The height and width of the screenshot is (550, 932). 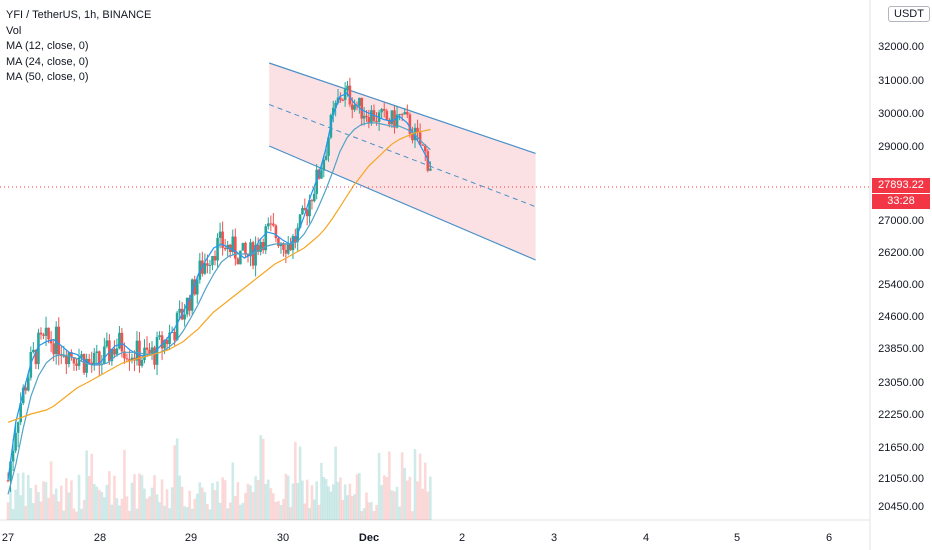 I want to click on y-tick-label: 24600.00, so click(x=901, y=317).